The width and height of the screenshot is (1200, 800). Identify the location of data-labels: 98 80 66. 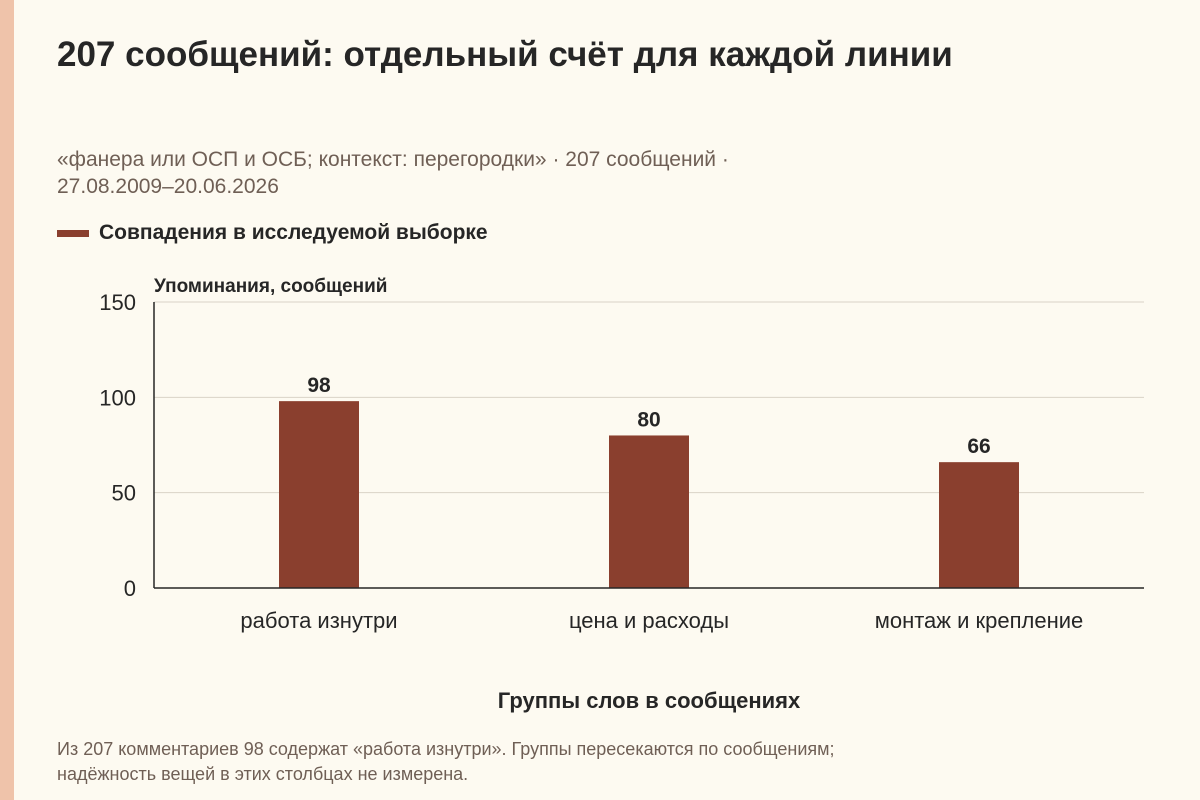
(648, 416).